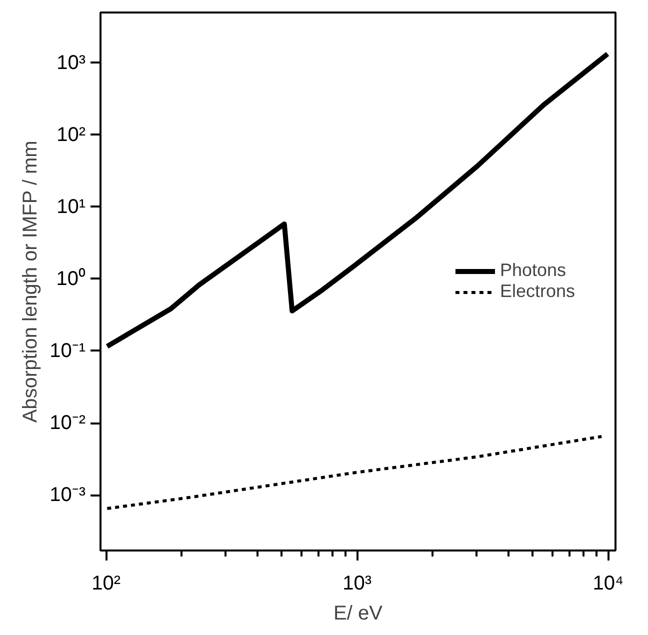 The width and height of the screenshot is (648, 635). What do you see at coordinates (68, 495) in the screenshot?
I see `y-tick-label: 10⁻³` at bounding box center [68, 495].